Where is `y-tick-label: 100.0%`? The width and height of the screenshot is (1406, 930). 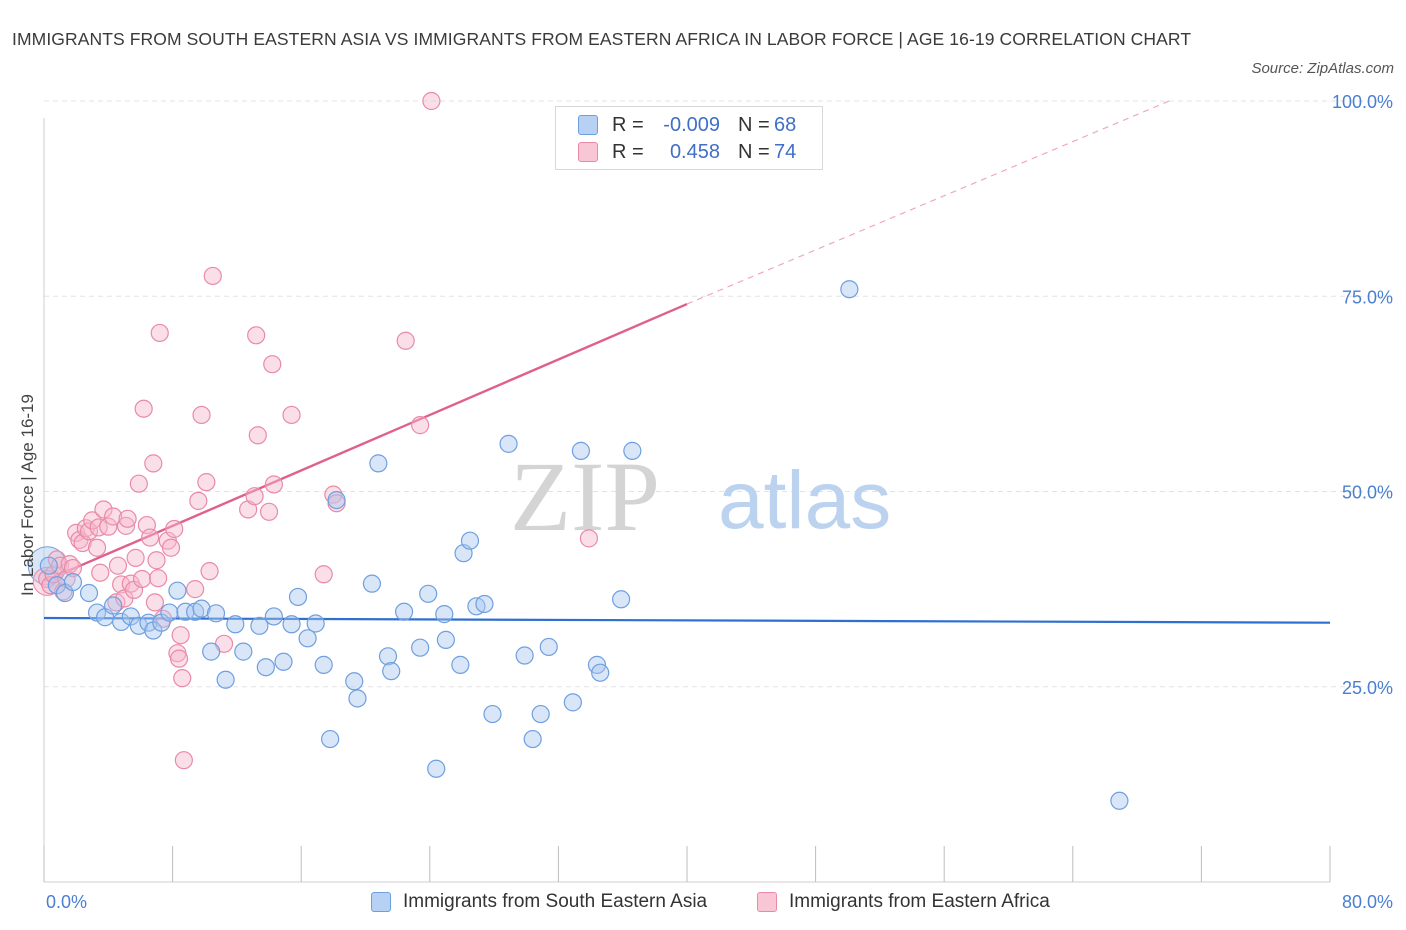 y-tick-label: 100.0% is located at coordinates (1362, 102).